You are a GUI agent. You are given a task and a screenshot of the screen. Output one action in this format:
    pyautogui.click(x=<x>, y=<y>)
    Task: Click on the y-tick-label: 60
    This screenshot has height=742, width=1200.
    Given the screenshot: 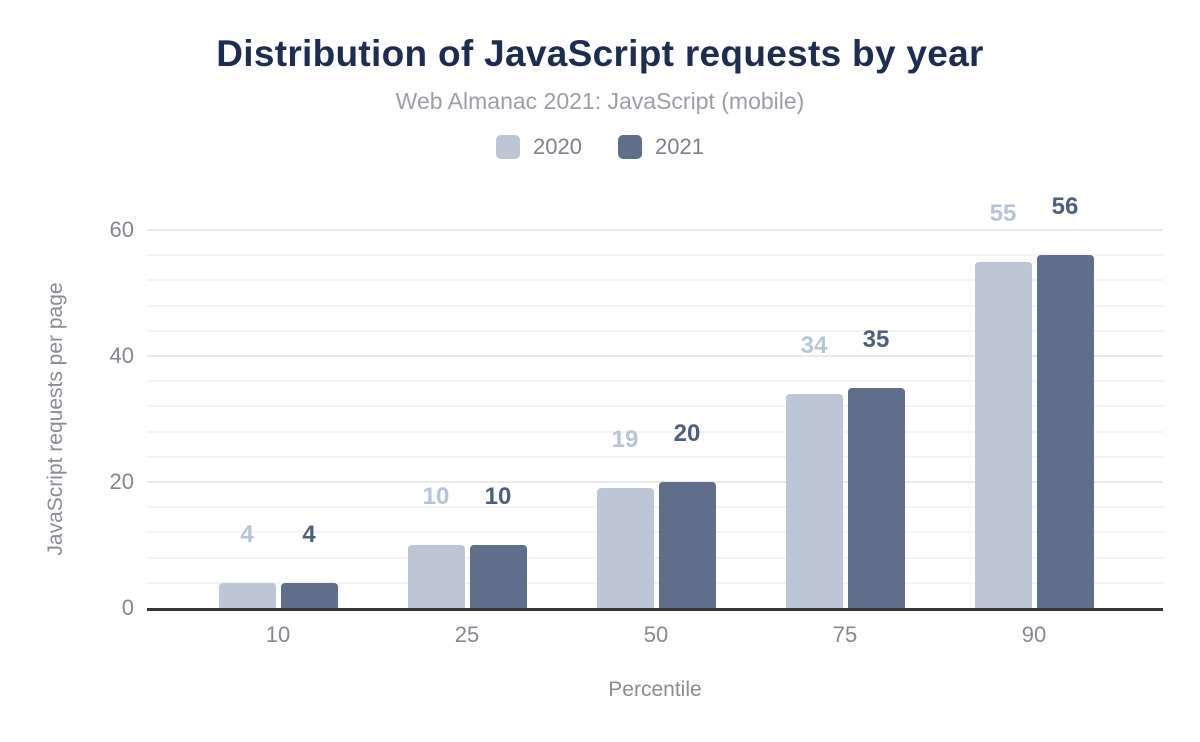 What is the action you would take?
    pyautogui.click(x=121, y=229)
    